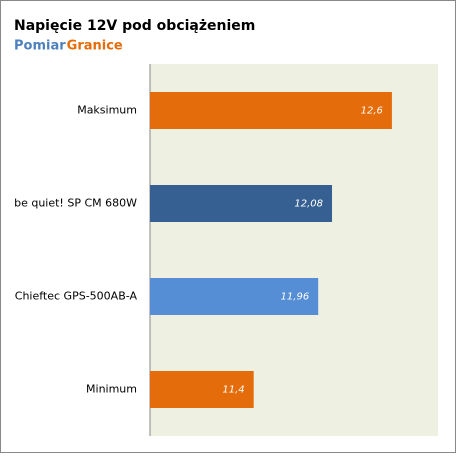 The height and width of the screenshot is (457, 456). I want to click on y-tick-label: Minimum, so click(111, 389).